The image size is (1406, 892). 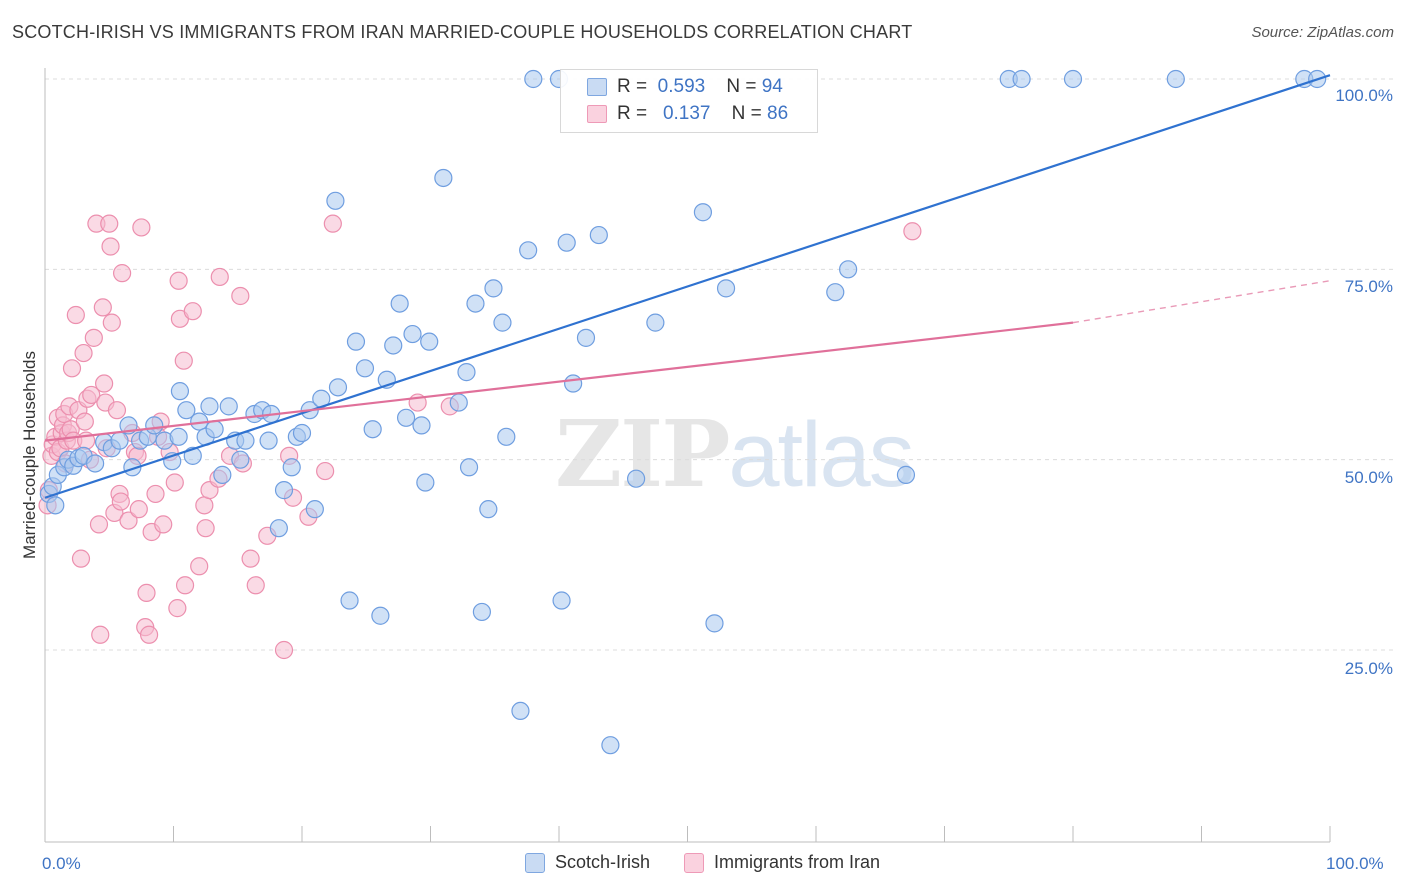 What do you see at coordinates (1368, 668) in the screenshot?
I see `y-tick-25: 25.0%` at bounding box center [1368, 668].